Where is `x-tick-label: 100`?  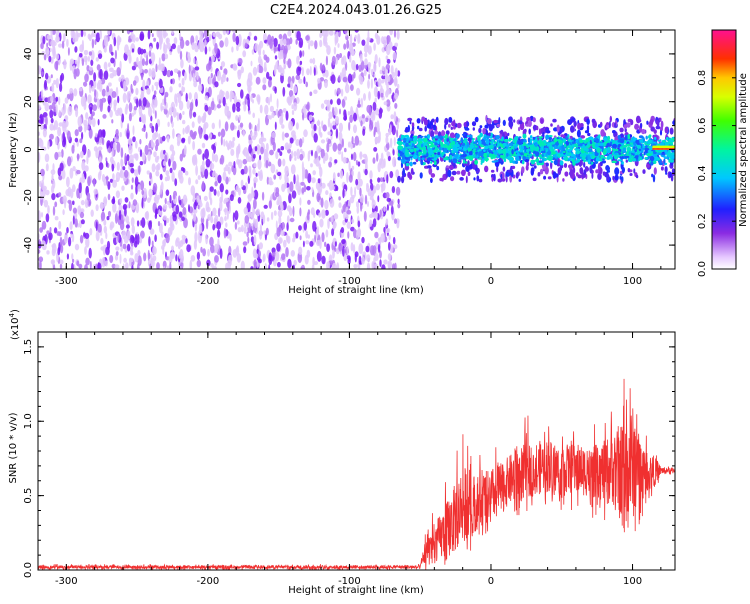
x-tick-label: 100 is located at coordinates (632, 281).